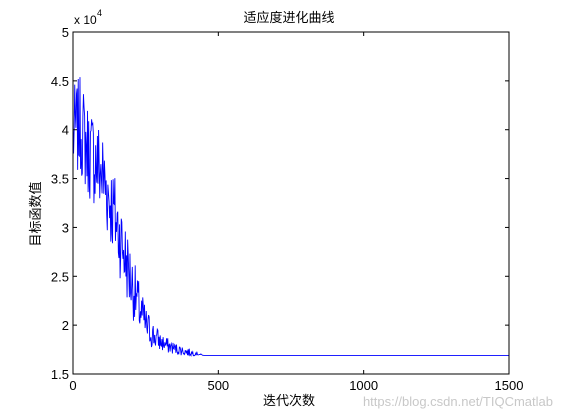 The image size is (561, 420). I want to click on x-axis-label: 迭代次数, so click(289, 401).